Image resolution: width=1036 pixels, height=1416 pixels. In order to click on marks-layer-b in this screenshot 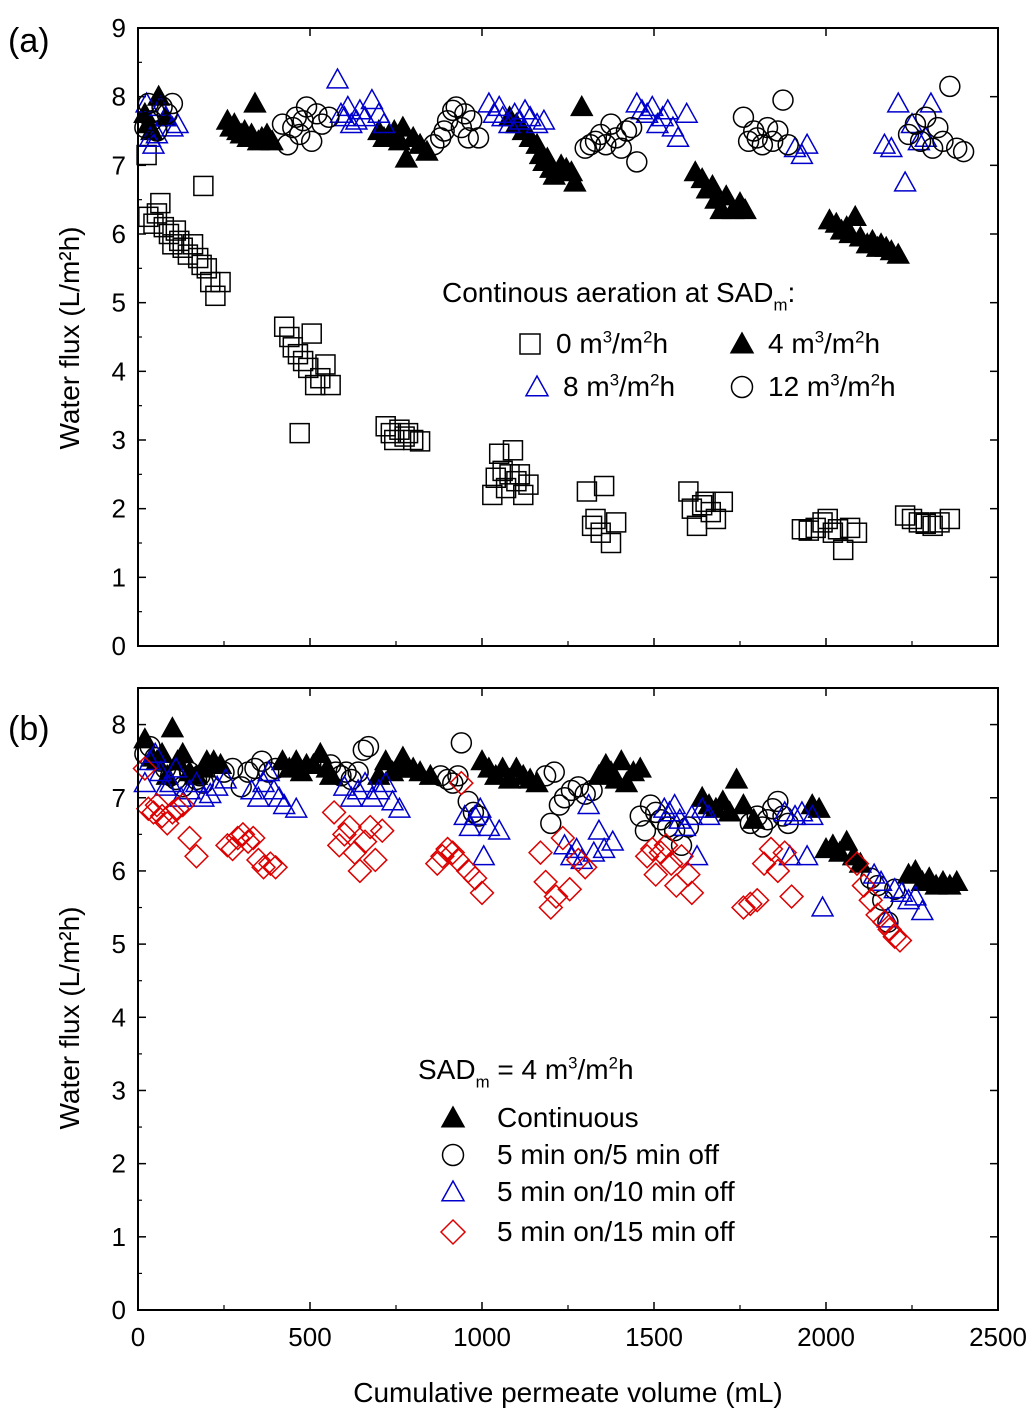, I will do `click(550, 834)`.